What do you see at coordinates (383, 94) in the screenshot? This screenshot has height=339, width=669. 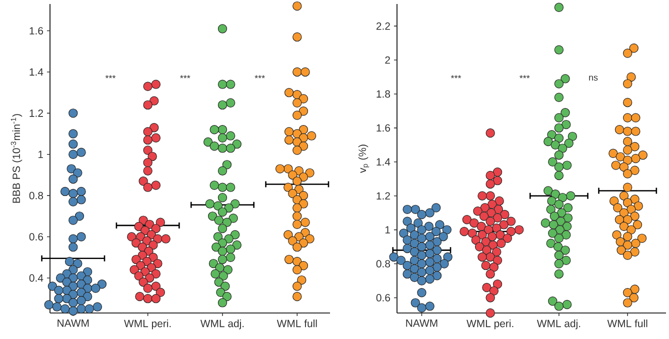 I see `y-tick-label: 1.8` at bounding box center [383, 94].